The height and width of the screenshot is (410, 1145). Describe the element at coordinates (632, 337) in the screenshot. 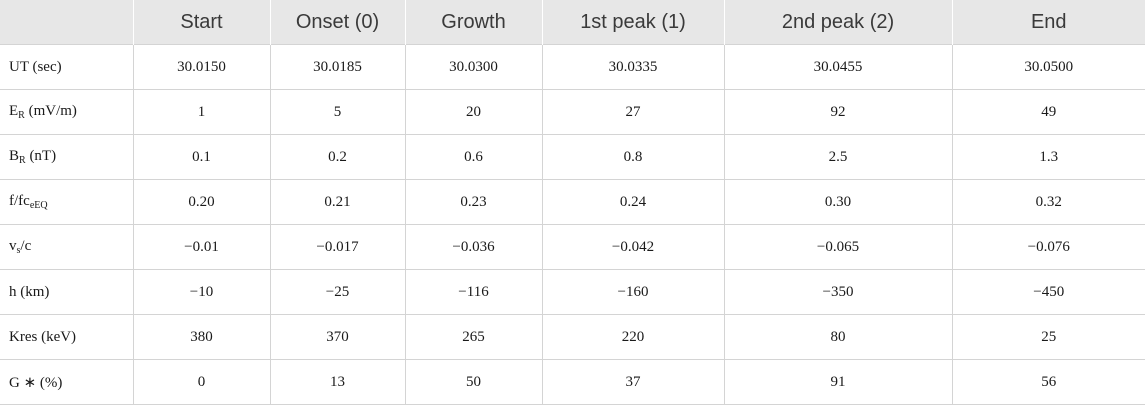

I see `table-cell: 220` at that location.